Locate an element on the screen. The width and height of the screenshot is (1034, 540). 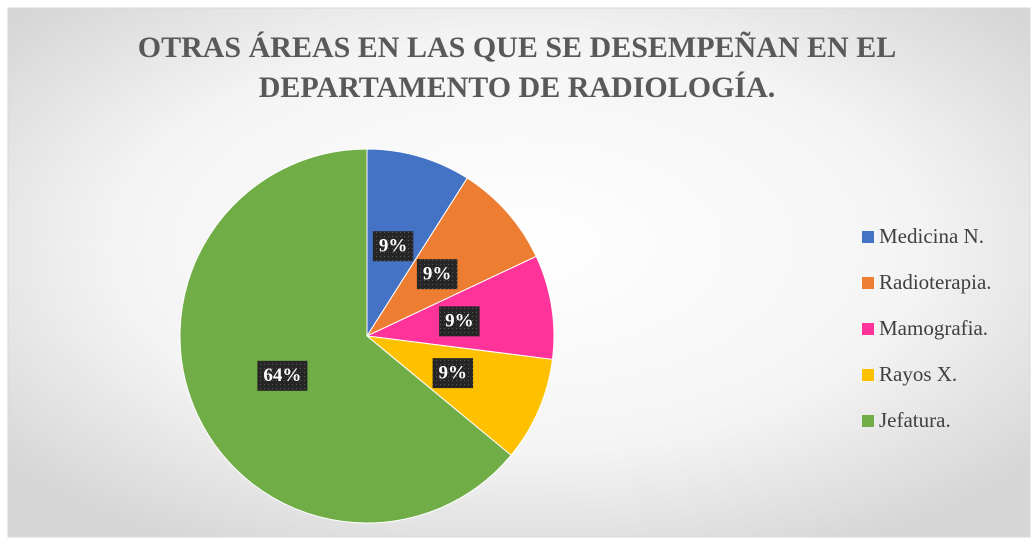
legend-label: Mamografia. is located at coordinates (933, 328).